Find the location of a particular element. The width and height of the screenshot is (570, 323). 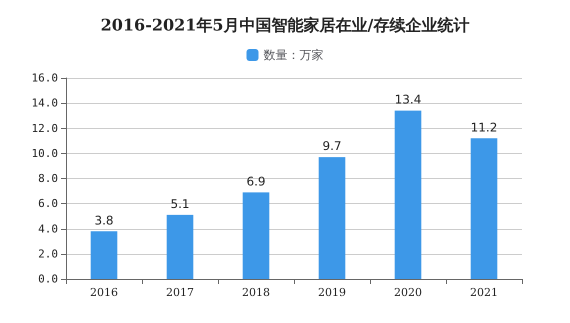

x-tick-label: 2018 is located at coordinates (256, 292).